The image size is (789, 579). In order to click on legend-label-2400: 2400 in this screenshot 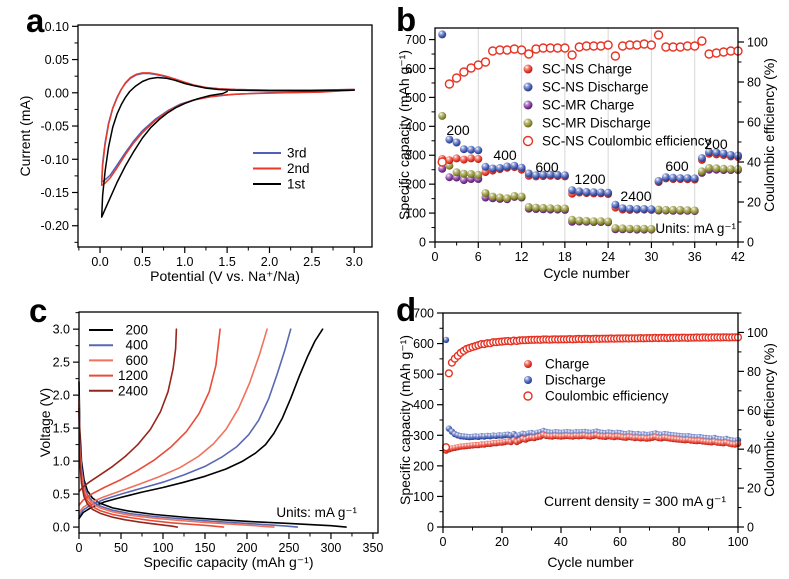, I will do `click(133, 390)`.